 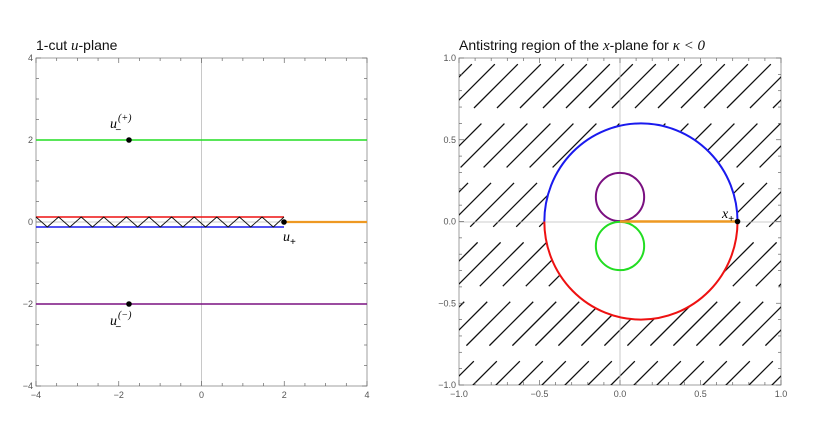 I want to click on left-y-tick-label: −2, so click(x=28, y=304).